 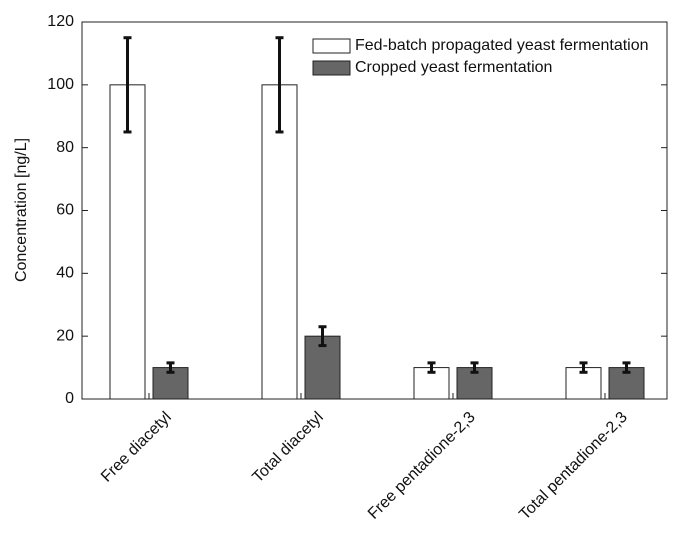 What do you see at coordinates (502, 45) in the screenshot?
I see `legend-label: Fed-batch propagated yeast fermentation` at bounding box center [502, 45].